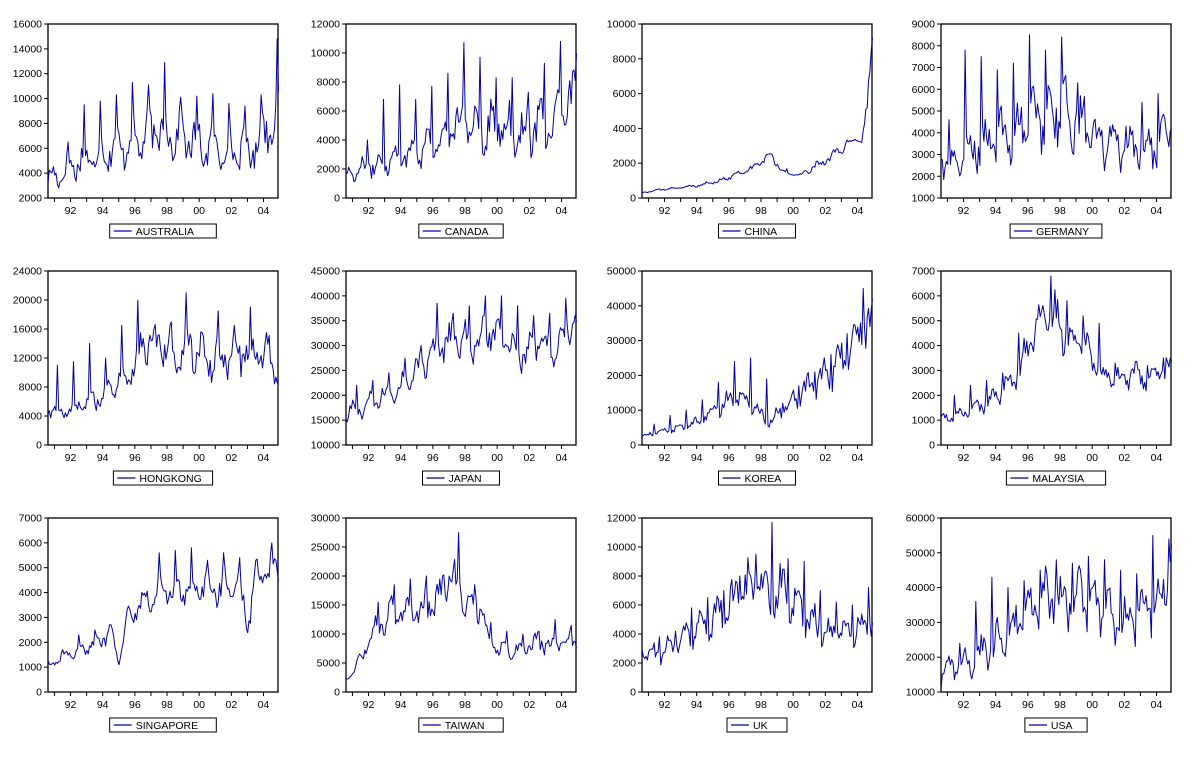  What do you see at coordinates (1056, 612) in the screenshot?
I see `series-line-usa` at bounding box center [1056, 612].